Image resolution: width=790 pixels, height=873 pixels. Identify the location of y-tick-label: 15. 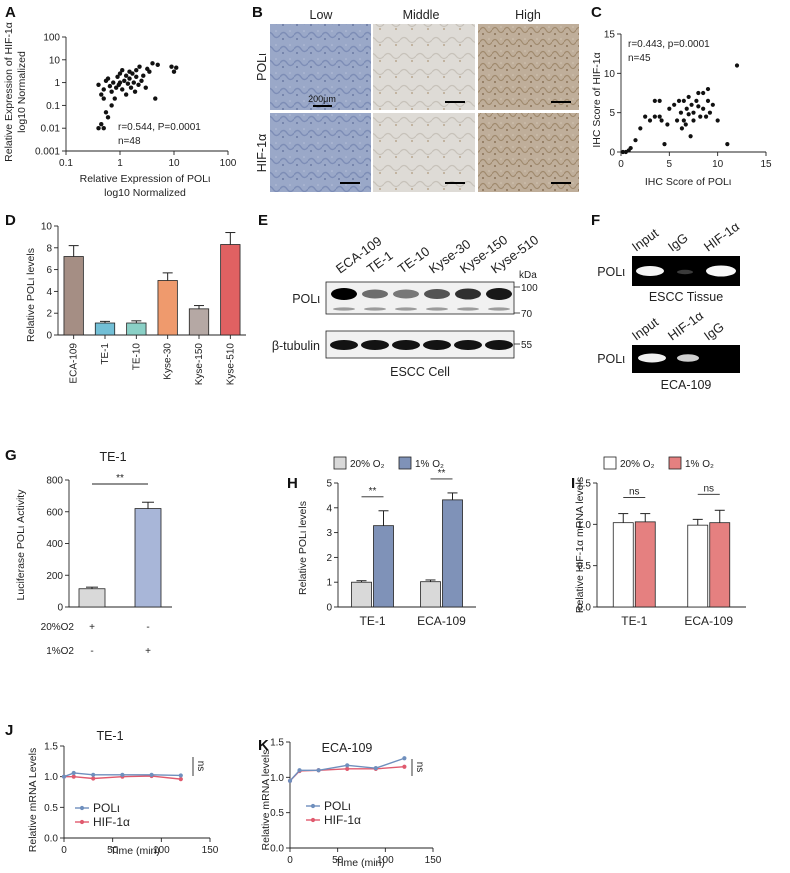
(610, 35).